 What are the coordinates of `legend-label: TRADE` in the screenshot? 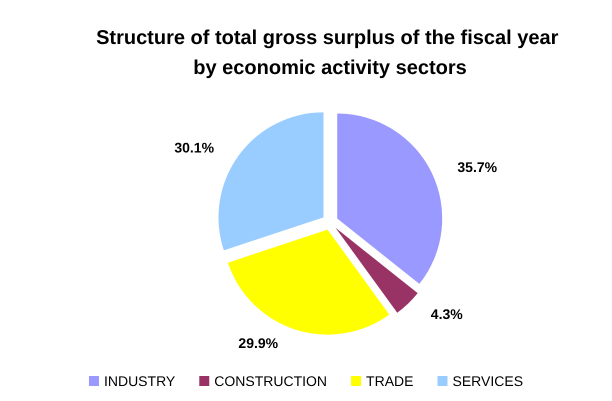 It's located at (390, 381).